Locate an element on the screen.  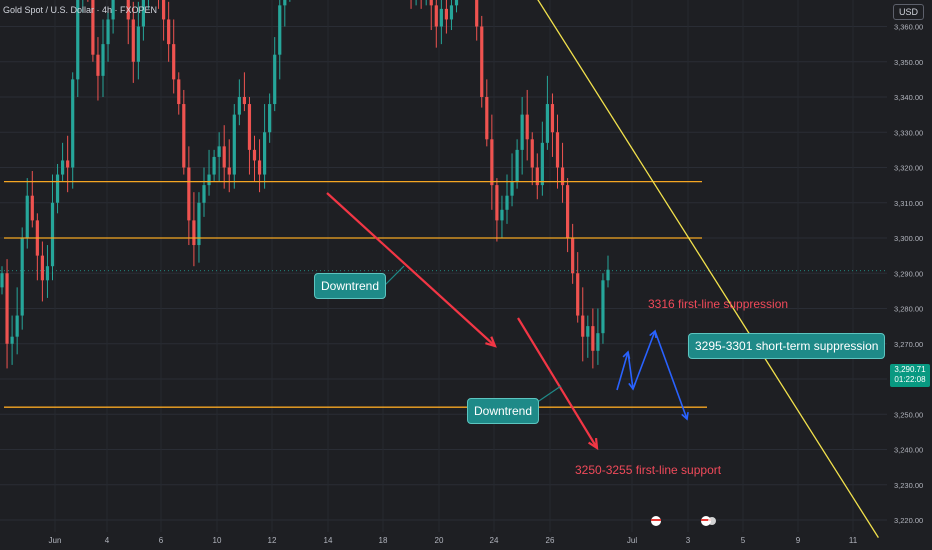
x-tick-label: 4 is located at coordinates (107, 540).